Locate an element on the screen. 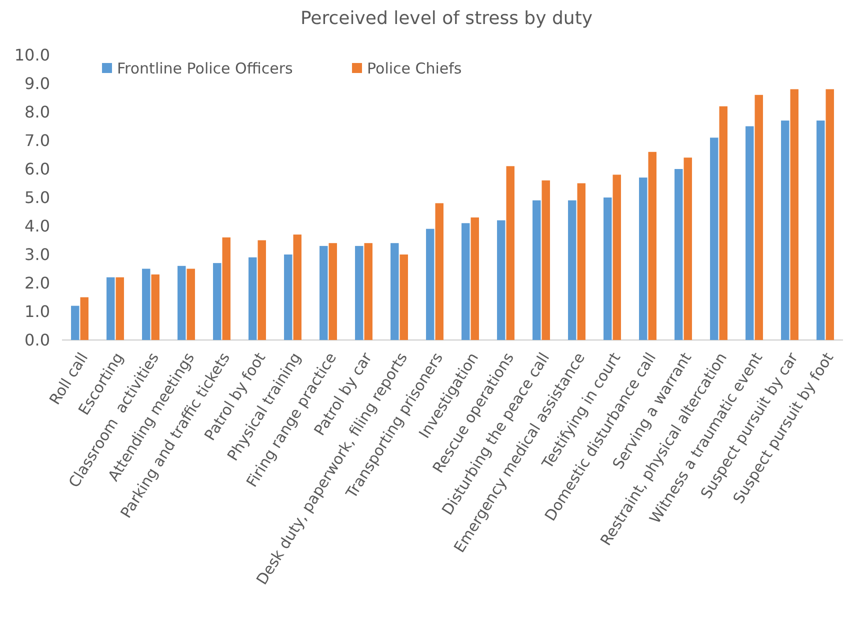 The width and height of the screenshot is (851, 626). legend-label: Frontline Police Officers is located at coordinates (205, 68).